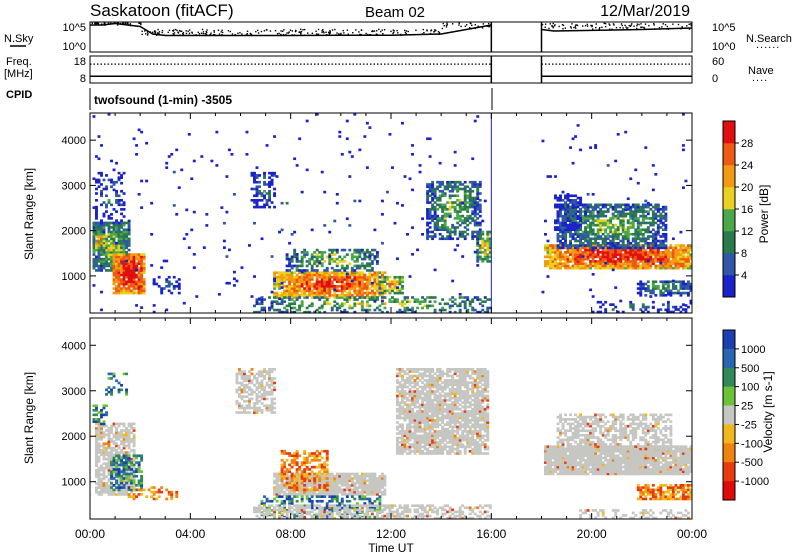 The height and width of the screenshot is (554, 800). I want to click on freq-frame, so click(391, 69).